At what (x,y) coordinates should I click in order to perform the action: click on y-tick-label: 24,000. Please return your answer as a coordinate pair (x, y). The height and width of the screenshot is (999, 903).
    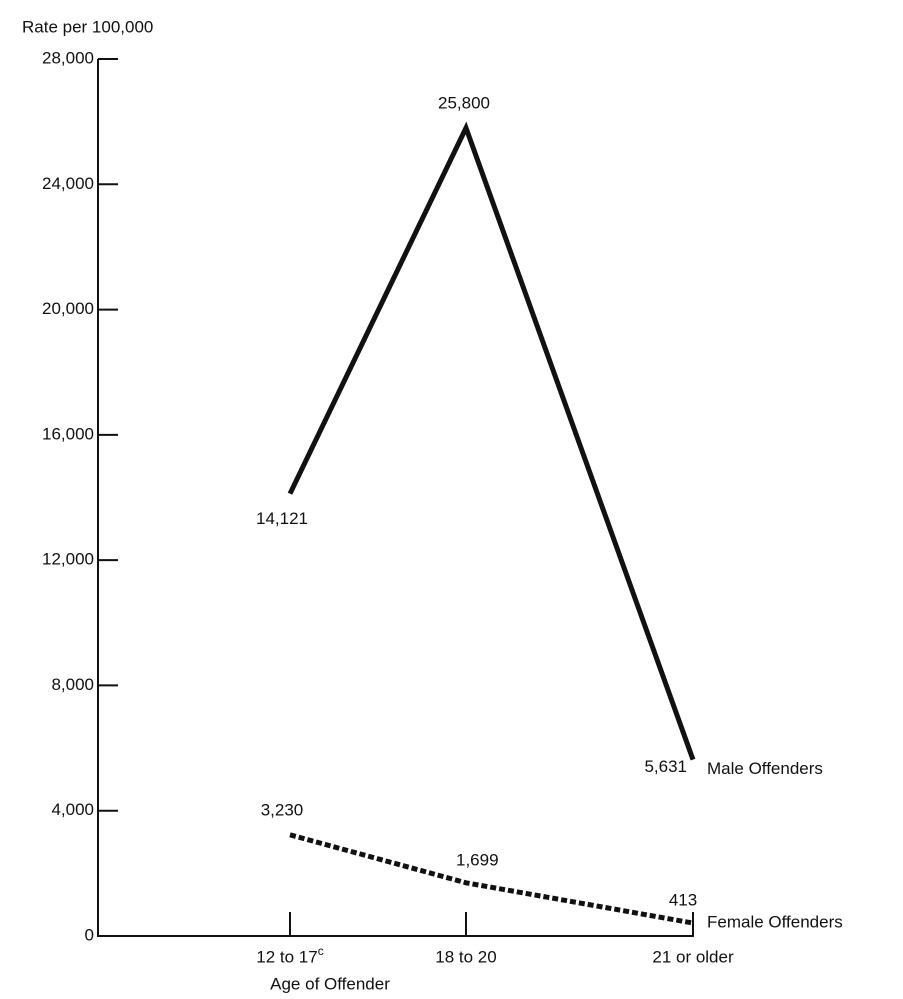
    Looking at the image, I should click on (68, 183).